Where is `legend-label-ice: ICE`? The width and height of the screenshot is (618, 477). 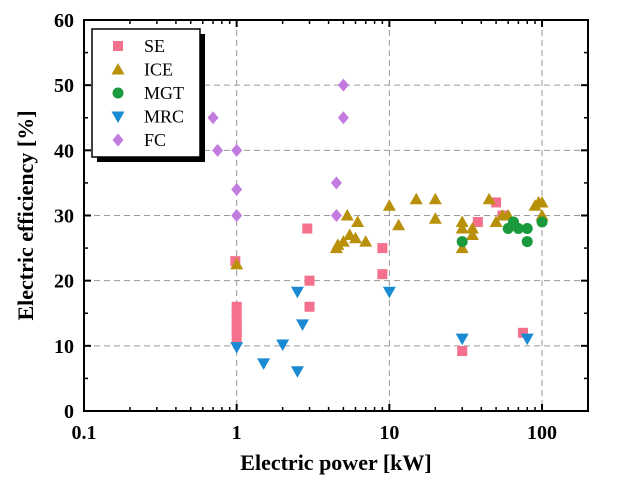 legend-label-ice: ICE is located at coordinates (158, 70).